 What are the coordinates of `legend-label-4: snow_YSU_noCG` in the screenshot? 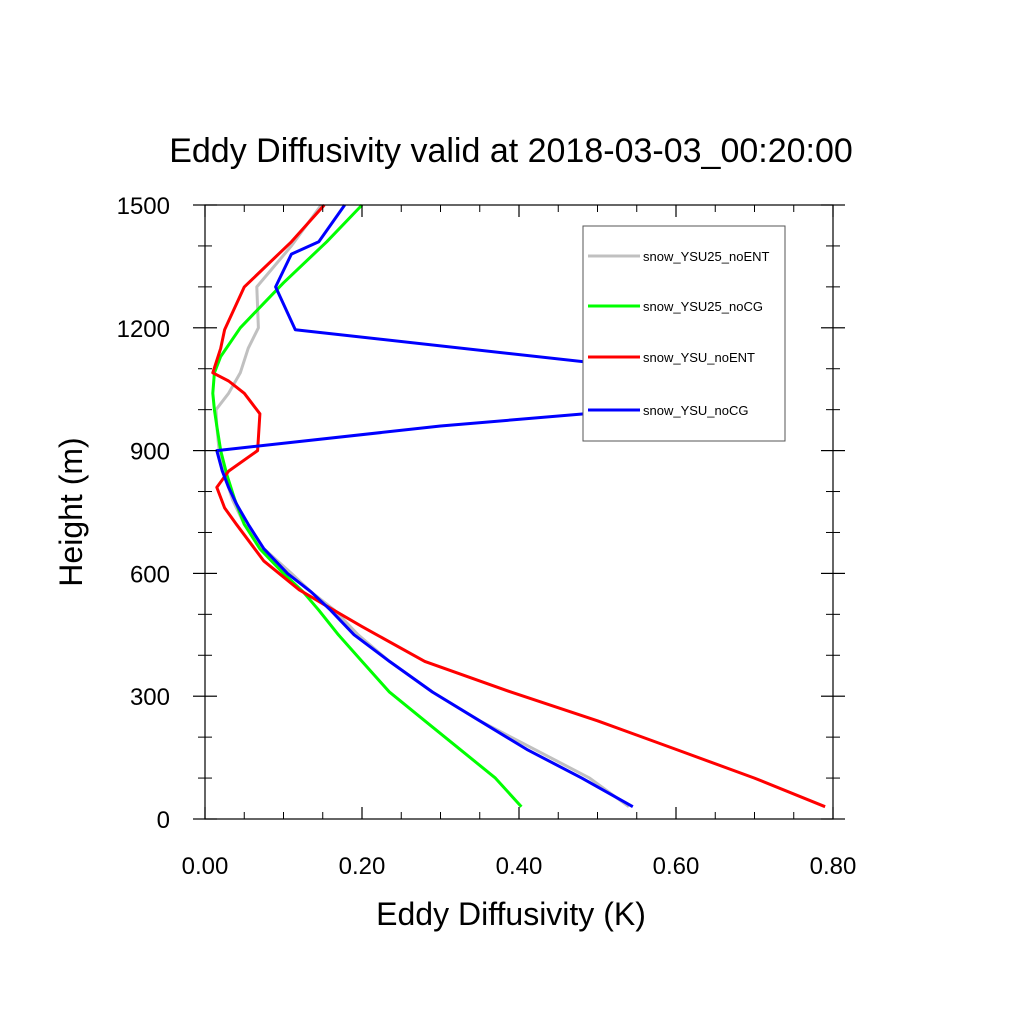 It's located at (696, 410).